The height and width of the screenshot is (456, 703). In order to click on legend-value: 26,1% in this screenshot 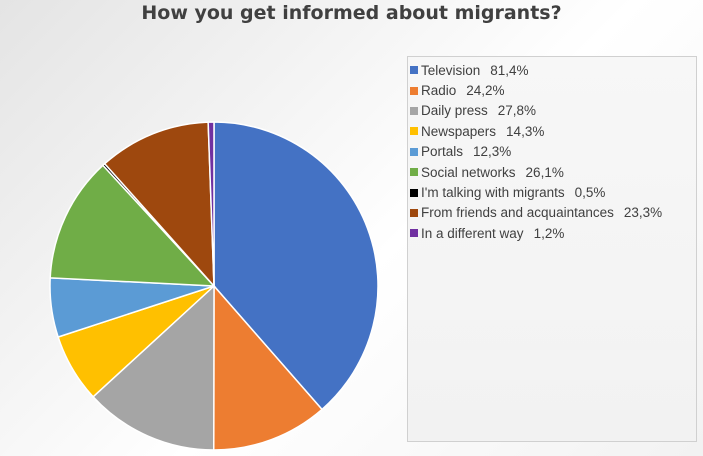, I will do `click(544, 172)`.